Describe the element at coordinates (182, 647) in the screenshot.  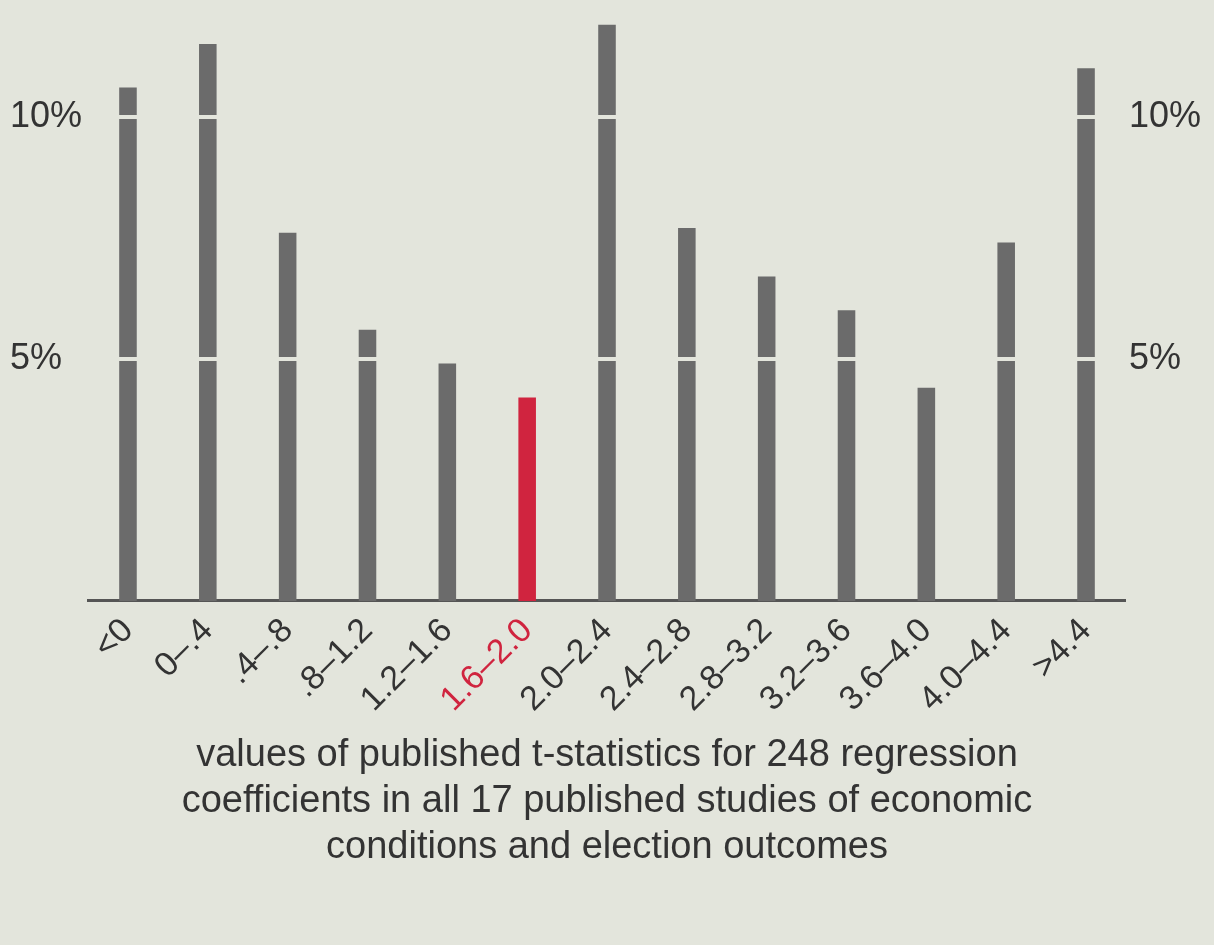
I see `x-tick-label: 0–.4` at that location.